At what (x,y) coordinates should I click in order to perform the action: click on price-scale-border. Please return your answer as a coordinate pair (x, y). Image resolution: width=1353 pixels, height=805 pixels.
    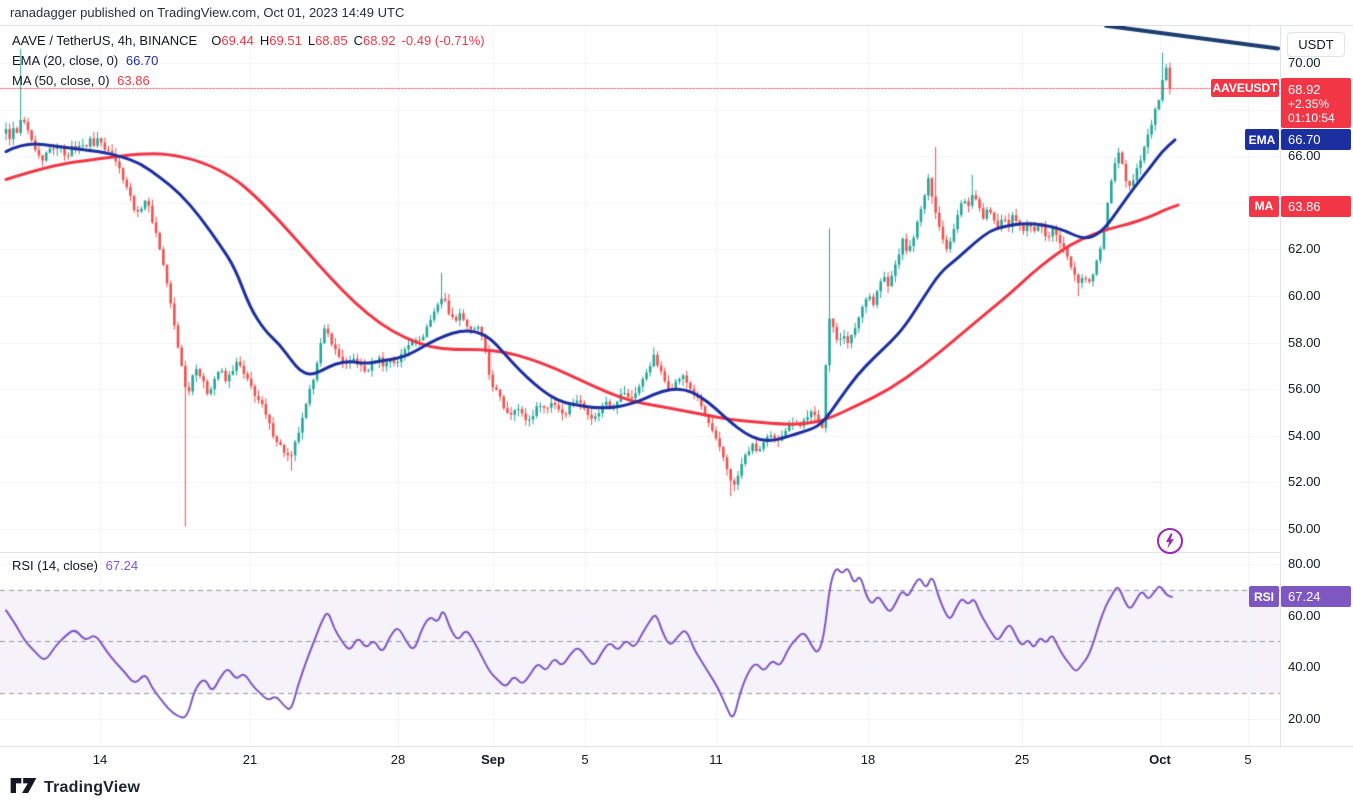
    Looking at the image, I should click on (1280, 399).